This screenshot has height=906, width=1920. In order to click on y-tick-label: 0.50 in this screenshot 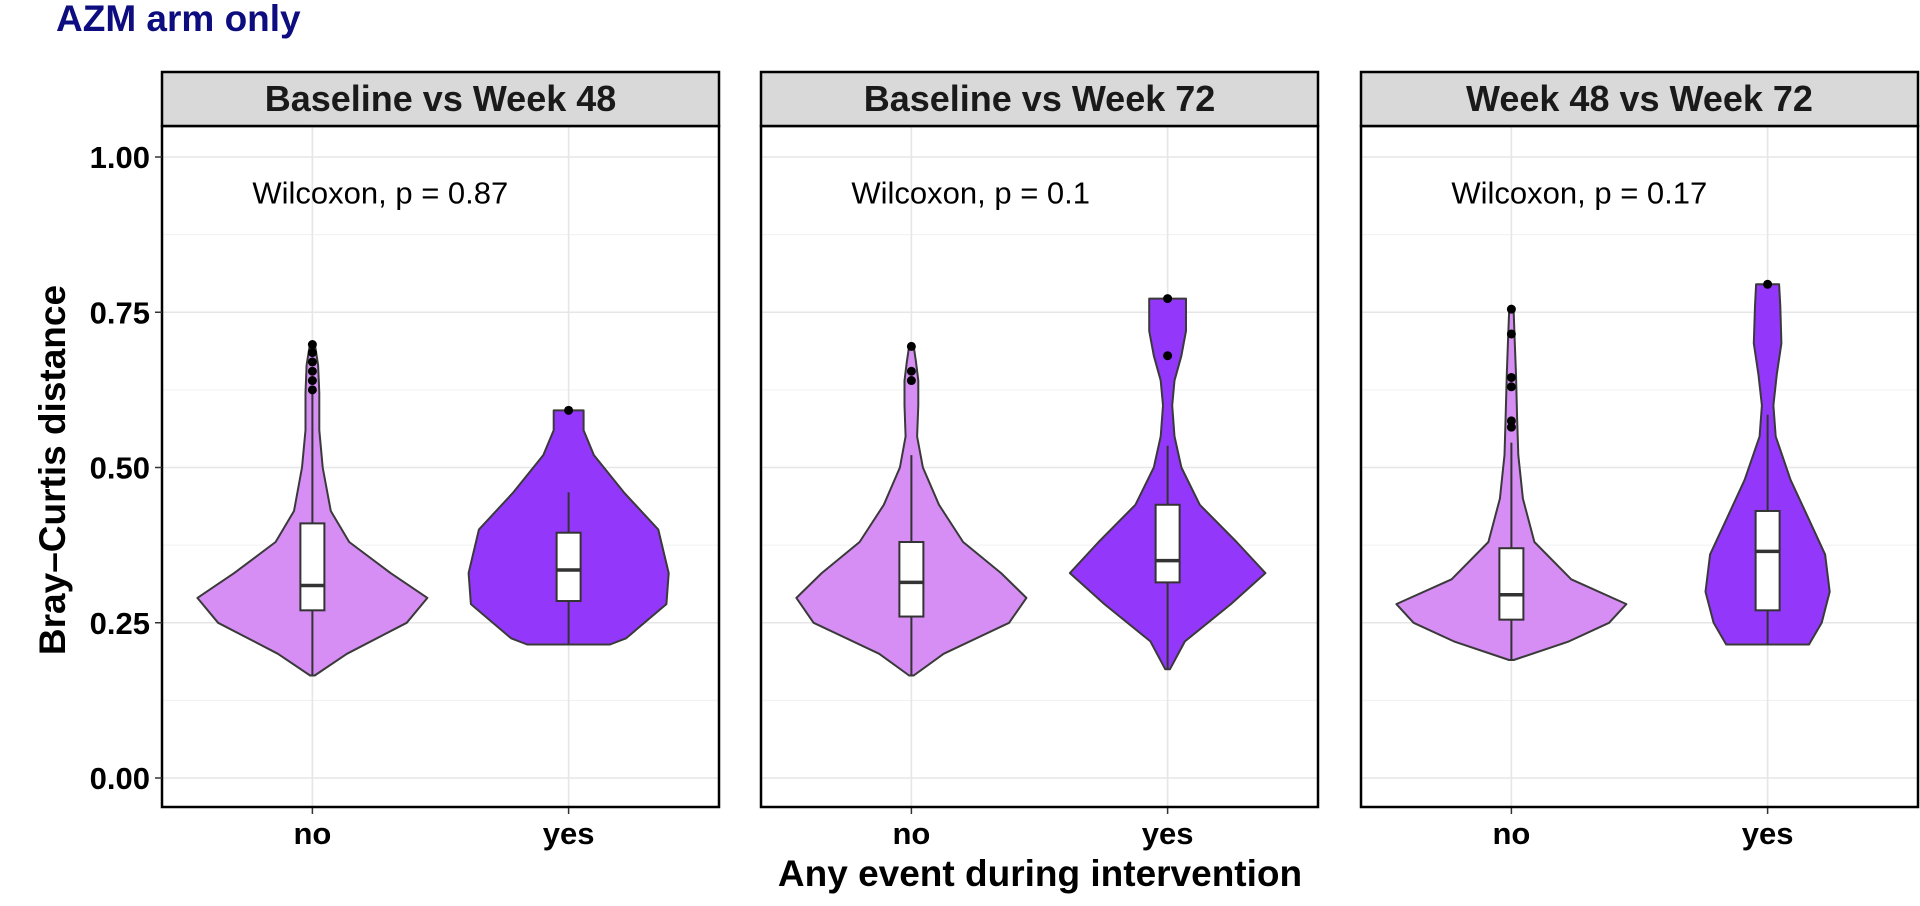, I will do `click(120, 468)`.